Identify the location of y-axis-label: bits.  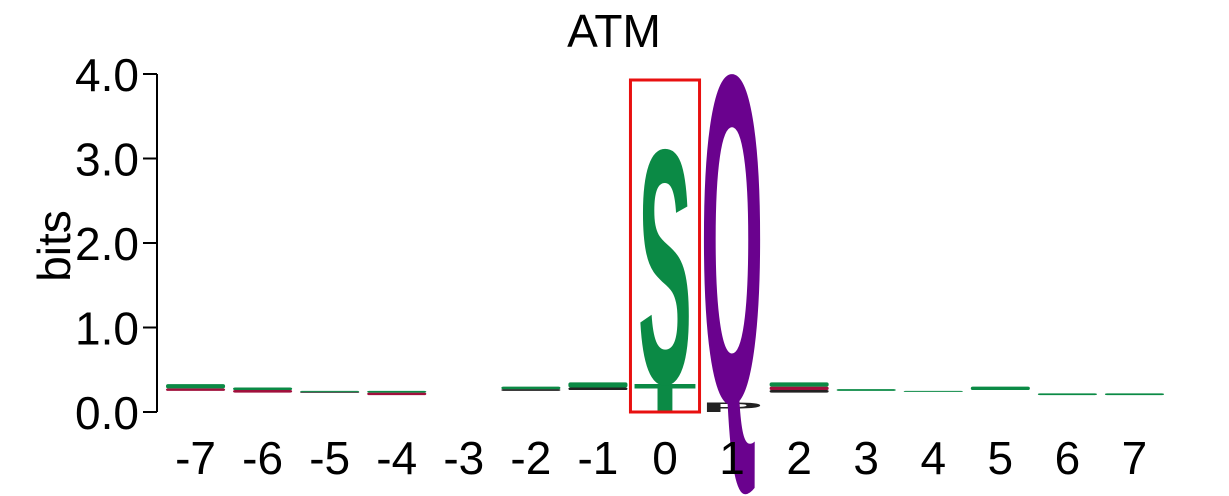
(54, 246).